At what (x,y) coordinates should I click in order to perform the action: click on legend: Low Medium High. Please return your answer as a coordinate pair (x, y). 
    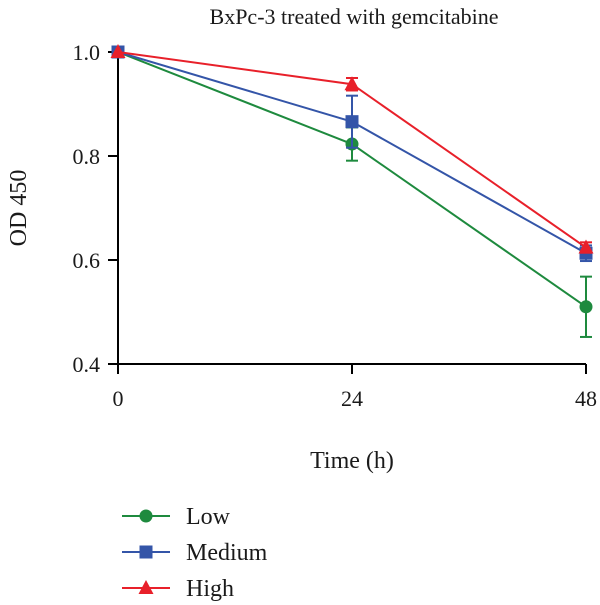
    Looking at the image, I should click on (195, 553).